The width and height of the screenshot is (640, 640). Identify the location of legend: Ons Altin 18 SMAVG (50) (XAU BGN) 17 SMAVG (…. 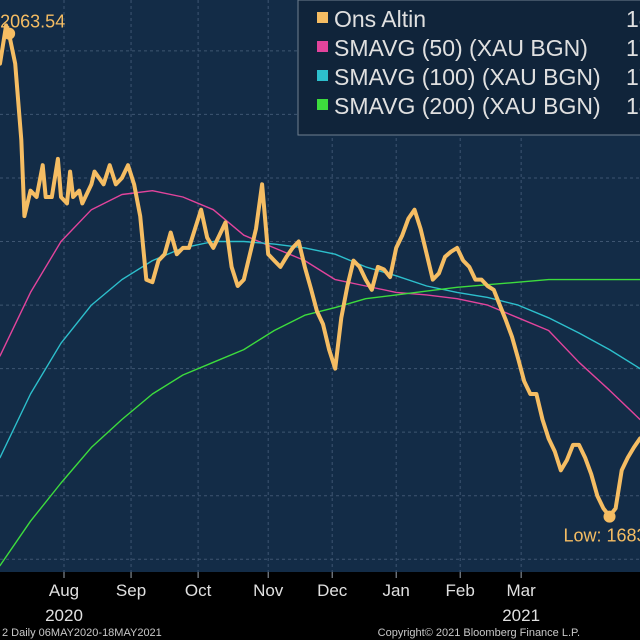
(468, 68).